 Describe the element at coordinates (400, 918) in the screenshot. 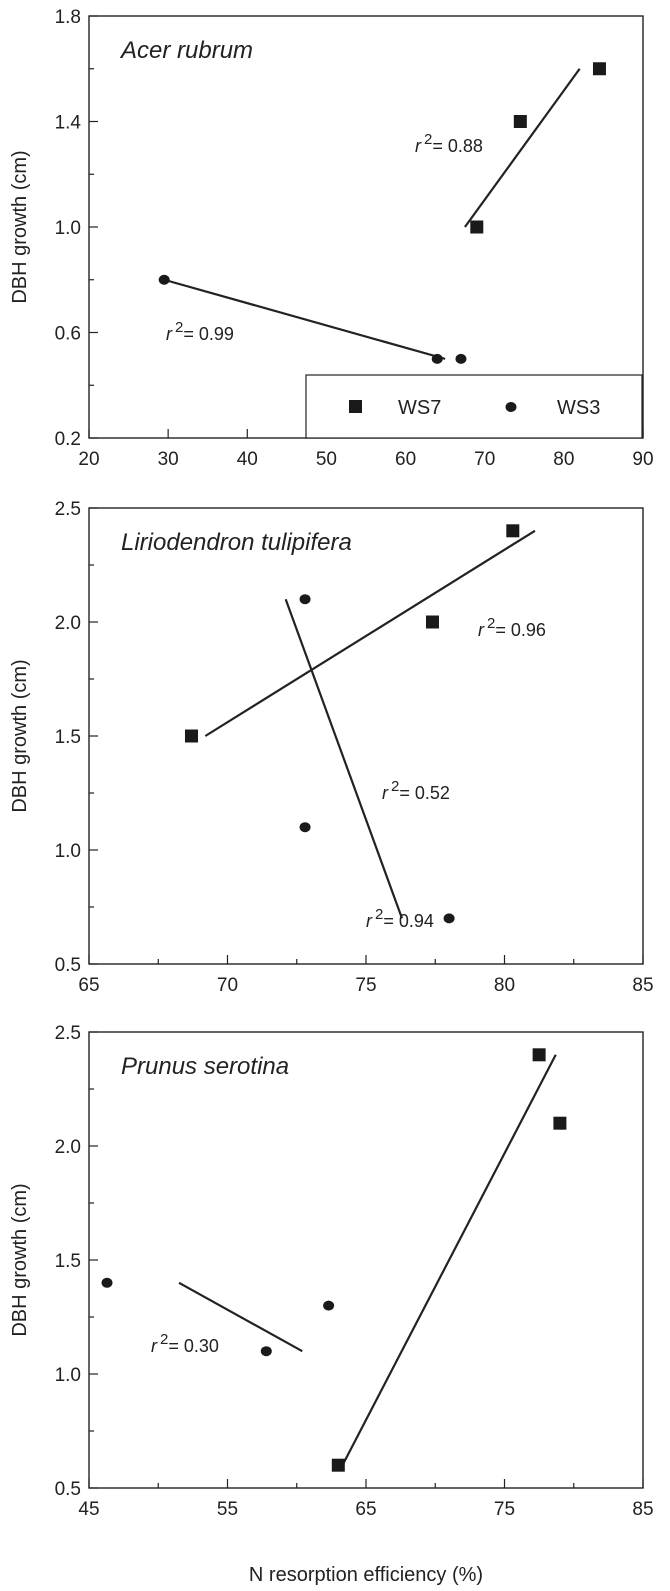

I see `r-squared-label: r 2= 0.94` at that location.